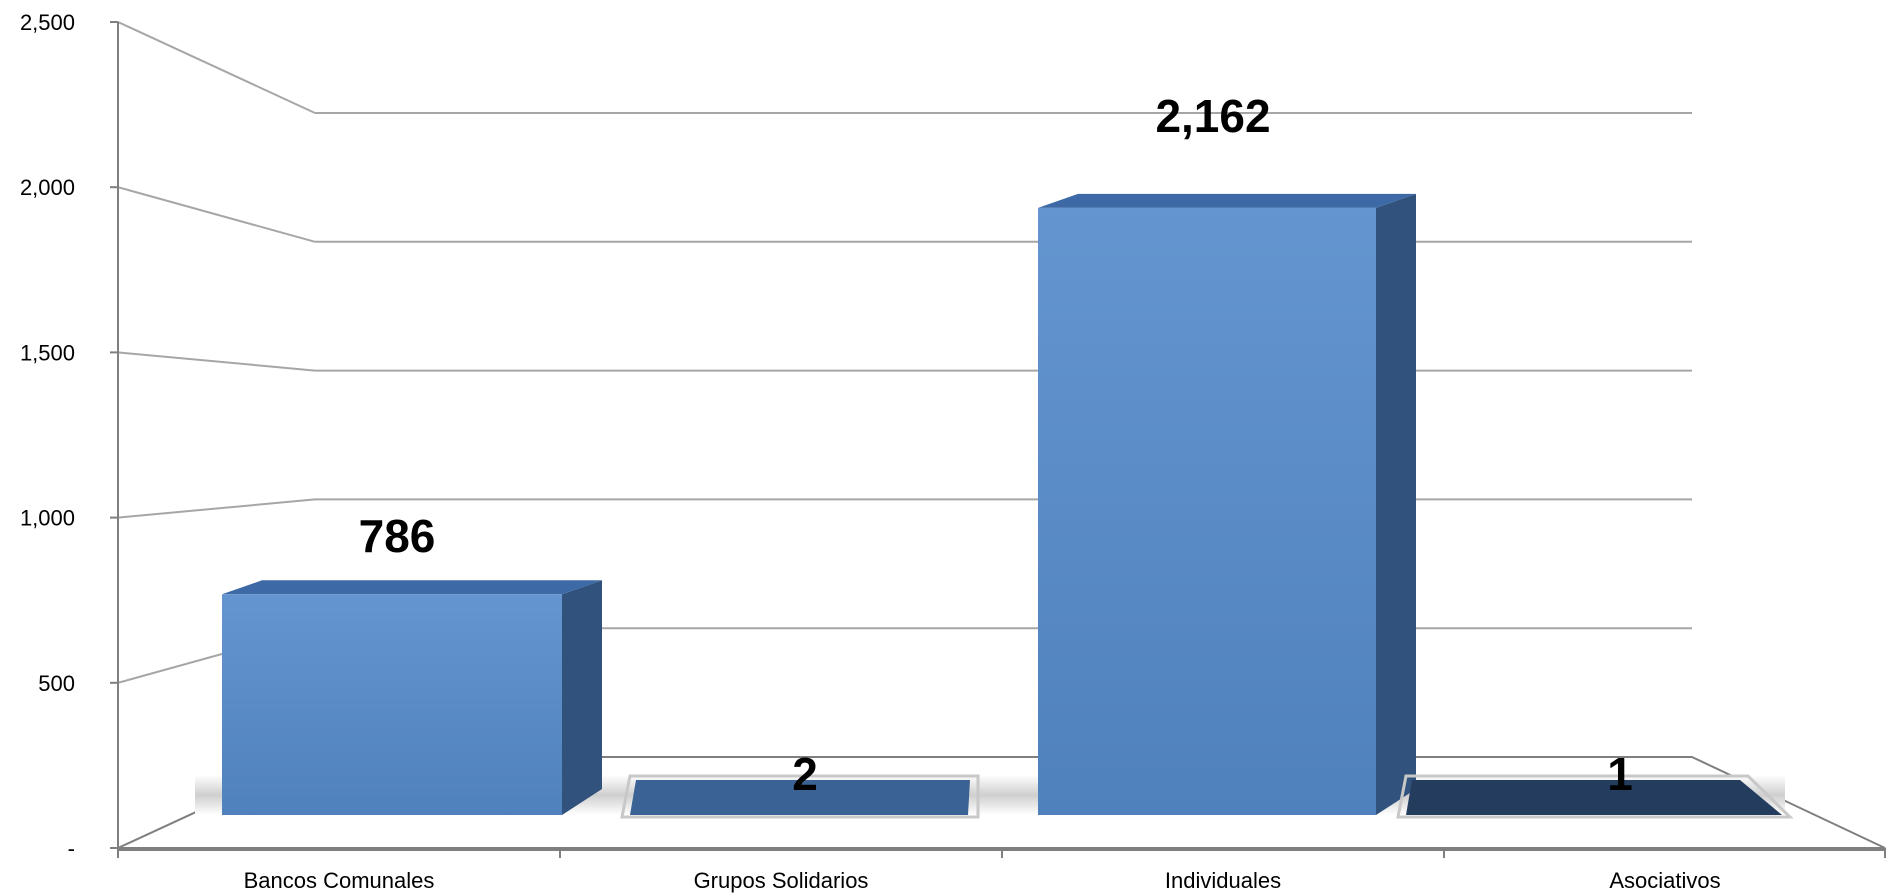 The image size is (1893, 896). I want to click on x-category-label: Individuales, so click(1223, 880).